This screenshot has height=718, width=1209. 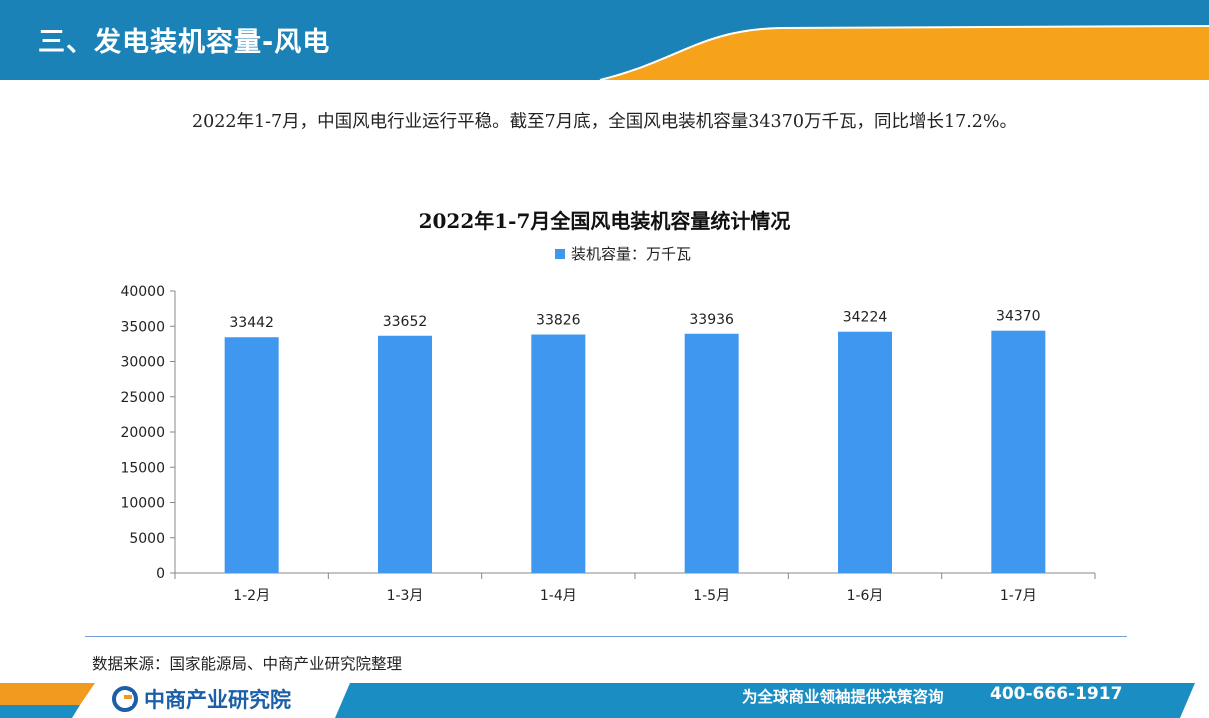 What do you see at coordinates (160, 574) in the screenshot?
I see `y-tick-label: 0` at bounding box center [160, 574].